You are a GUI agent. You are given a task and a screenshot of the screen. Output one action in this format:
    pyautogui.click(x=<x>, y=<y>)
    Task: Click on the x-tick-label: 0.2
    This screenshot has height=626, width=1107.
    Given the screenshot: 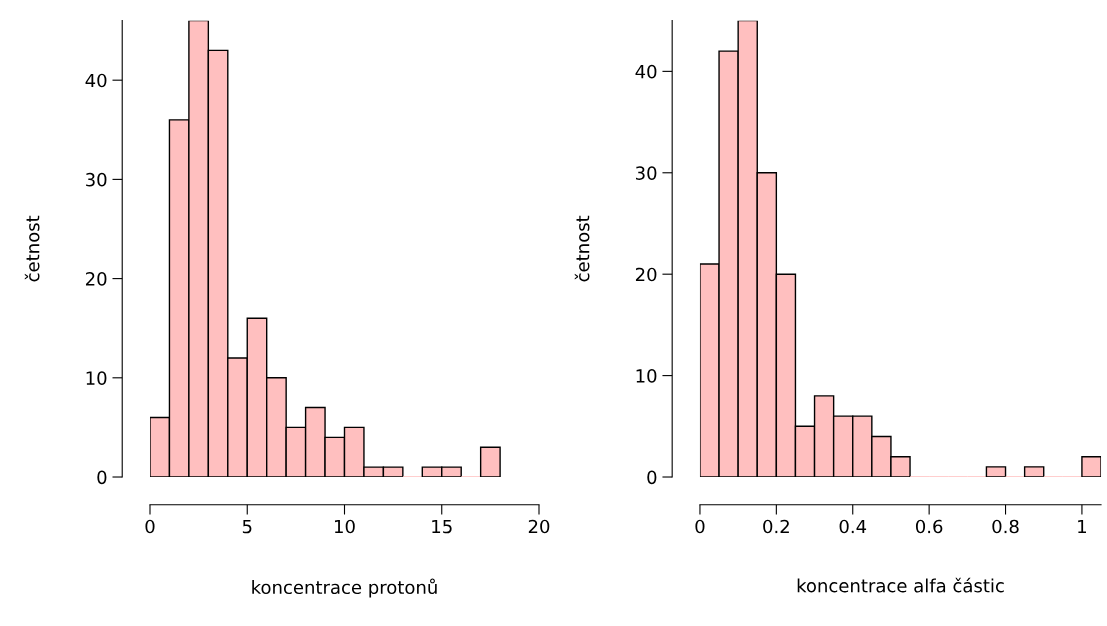 What is the action you would take?
    pyautogui.click(x=776, y=526)
    